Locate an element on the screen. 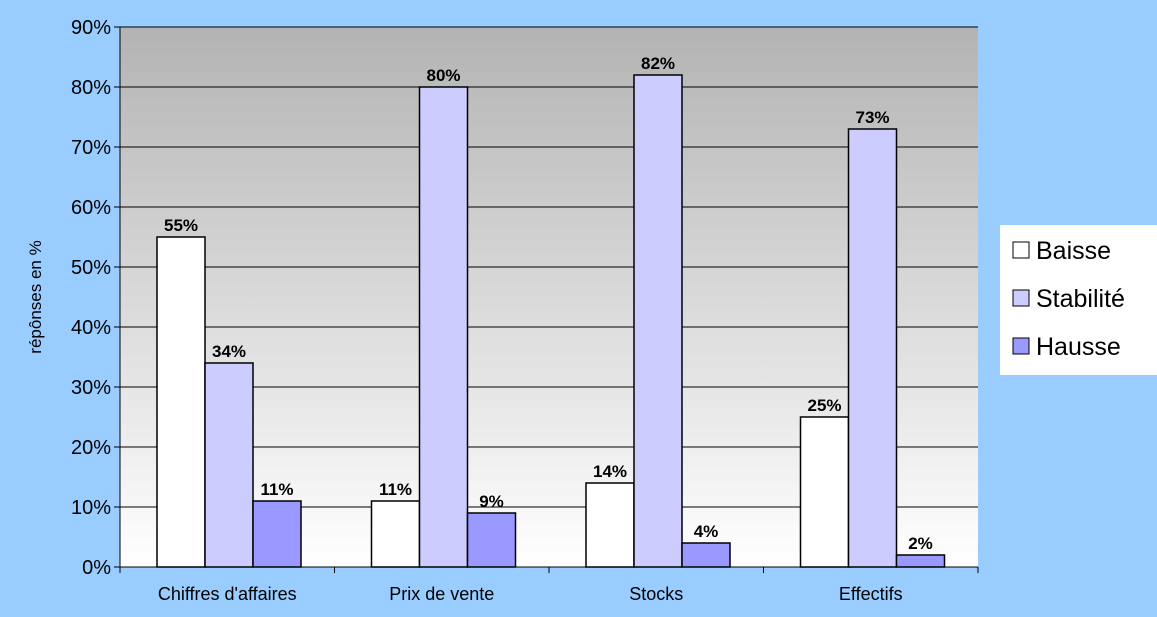 The image size is (1157, 617). legend: Baisse Stabilité Hausse is located at coordinates (1068, 299).